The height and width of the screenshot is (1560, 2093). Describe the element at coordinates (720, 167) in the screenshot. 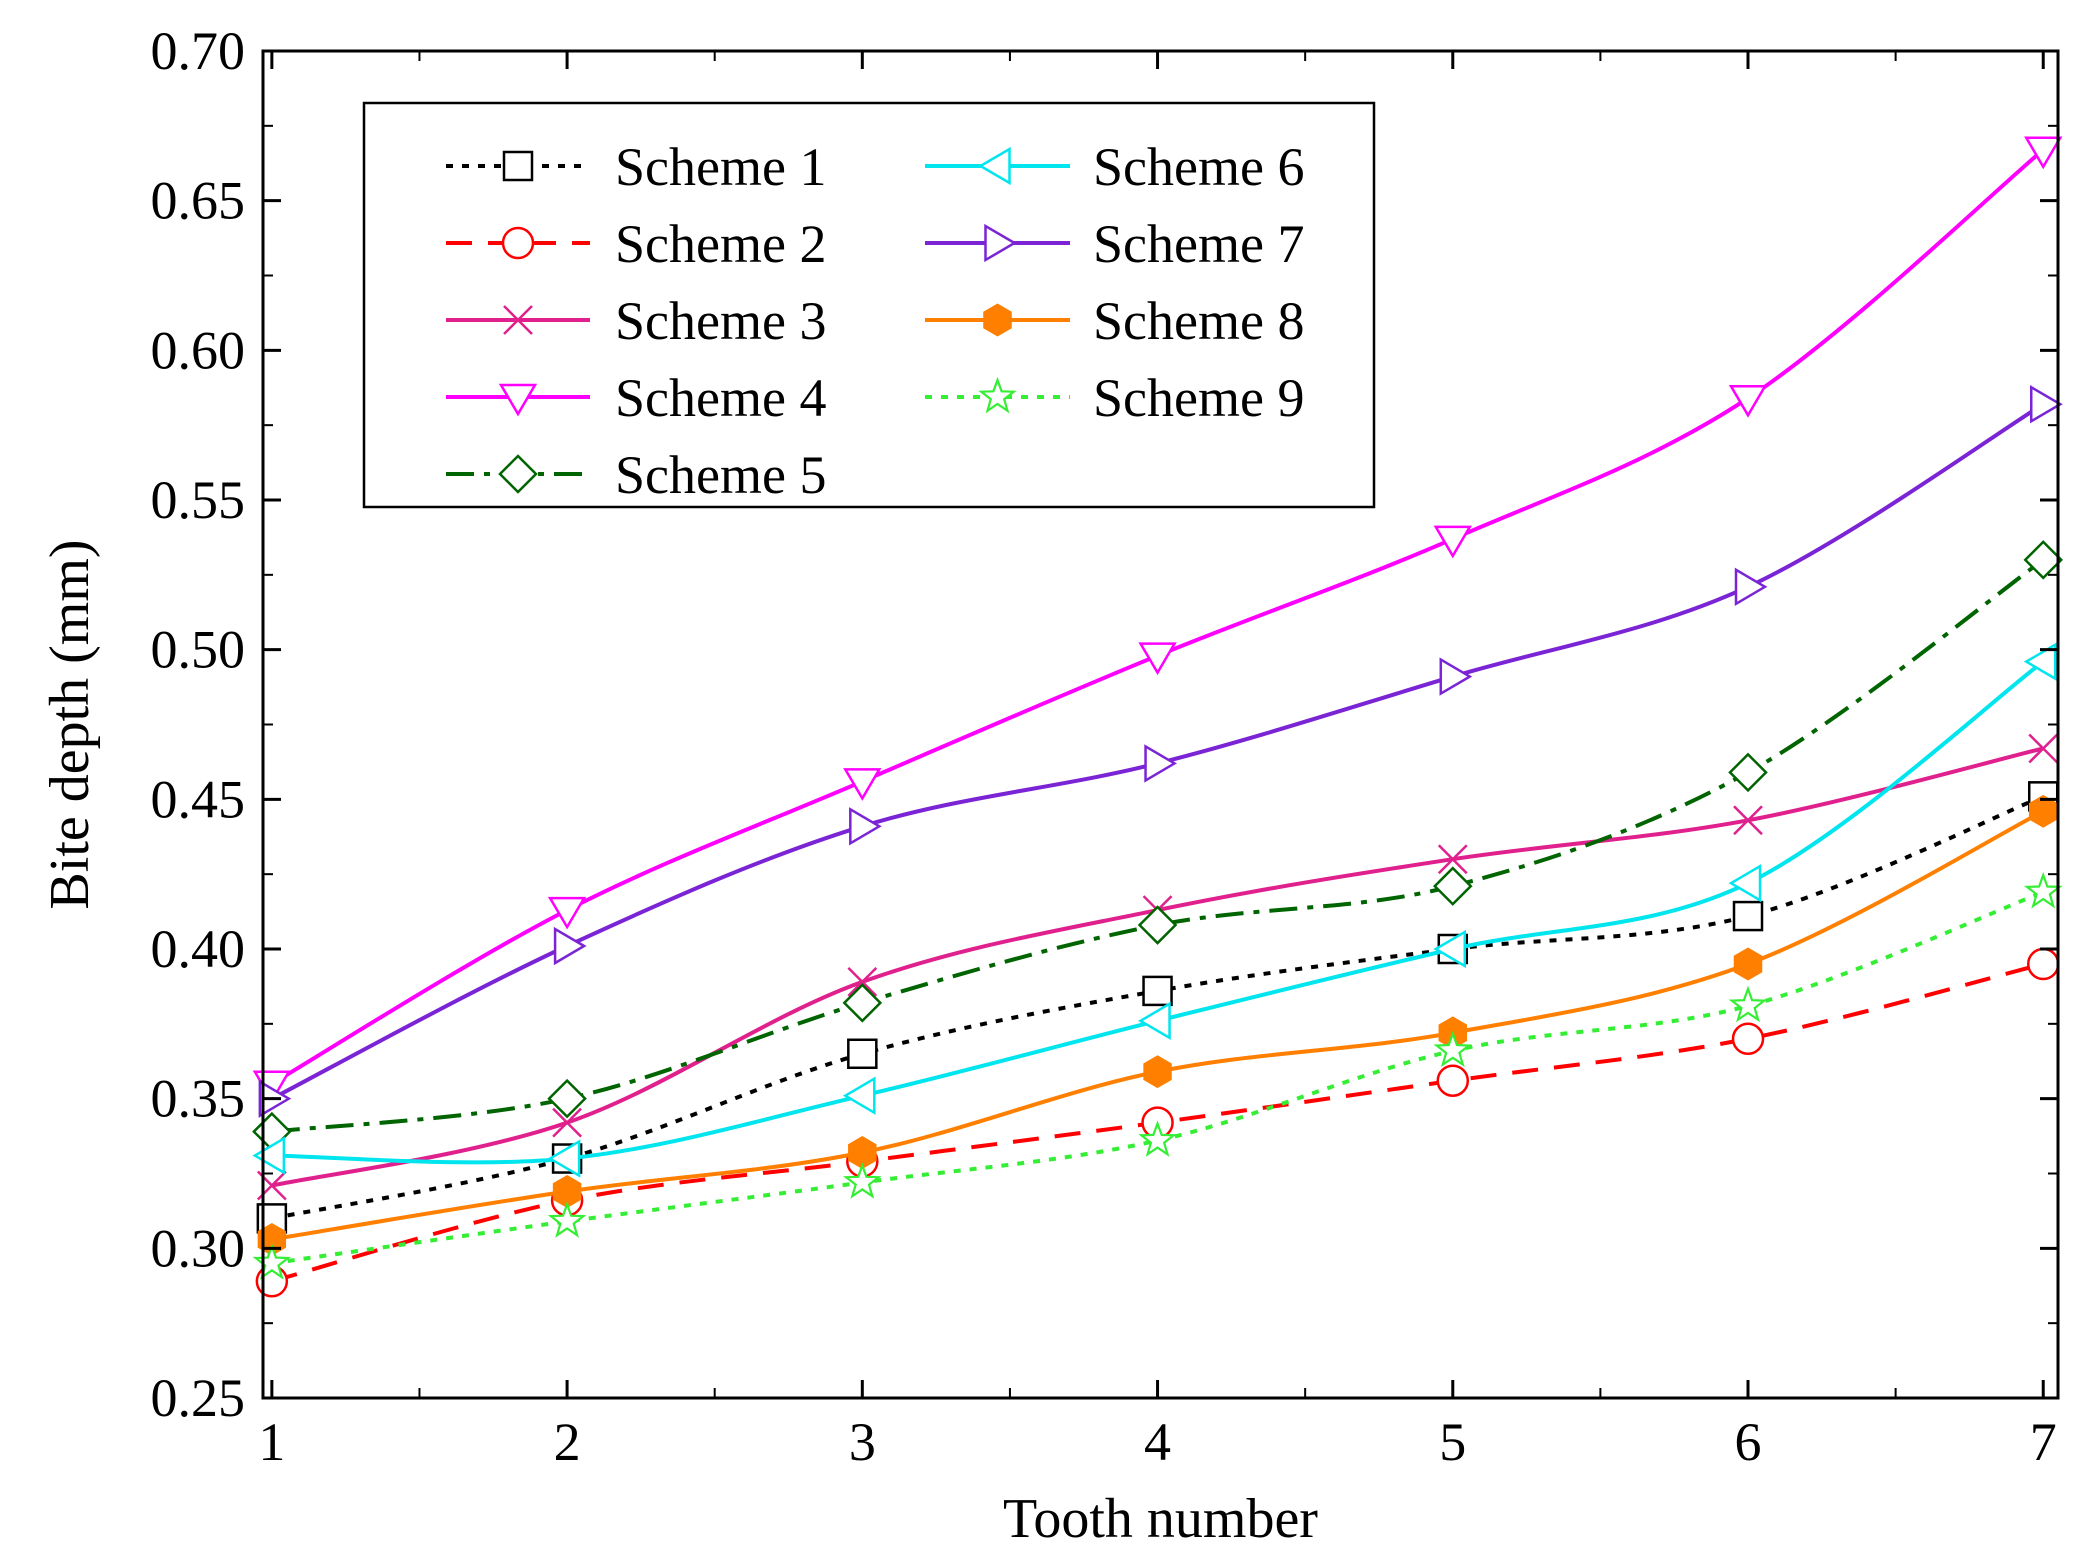

I see `legend-label: Scheme 1` at that location.